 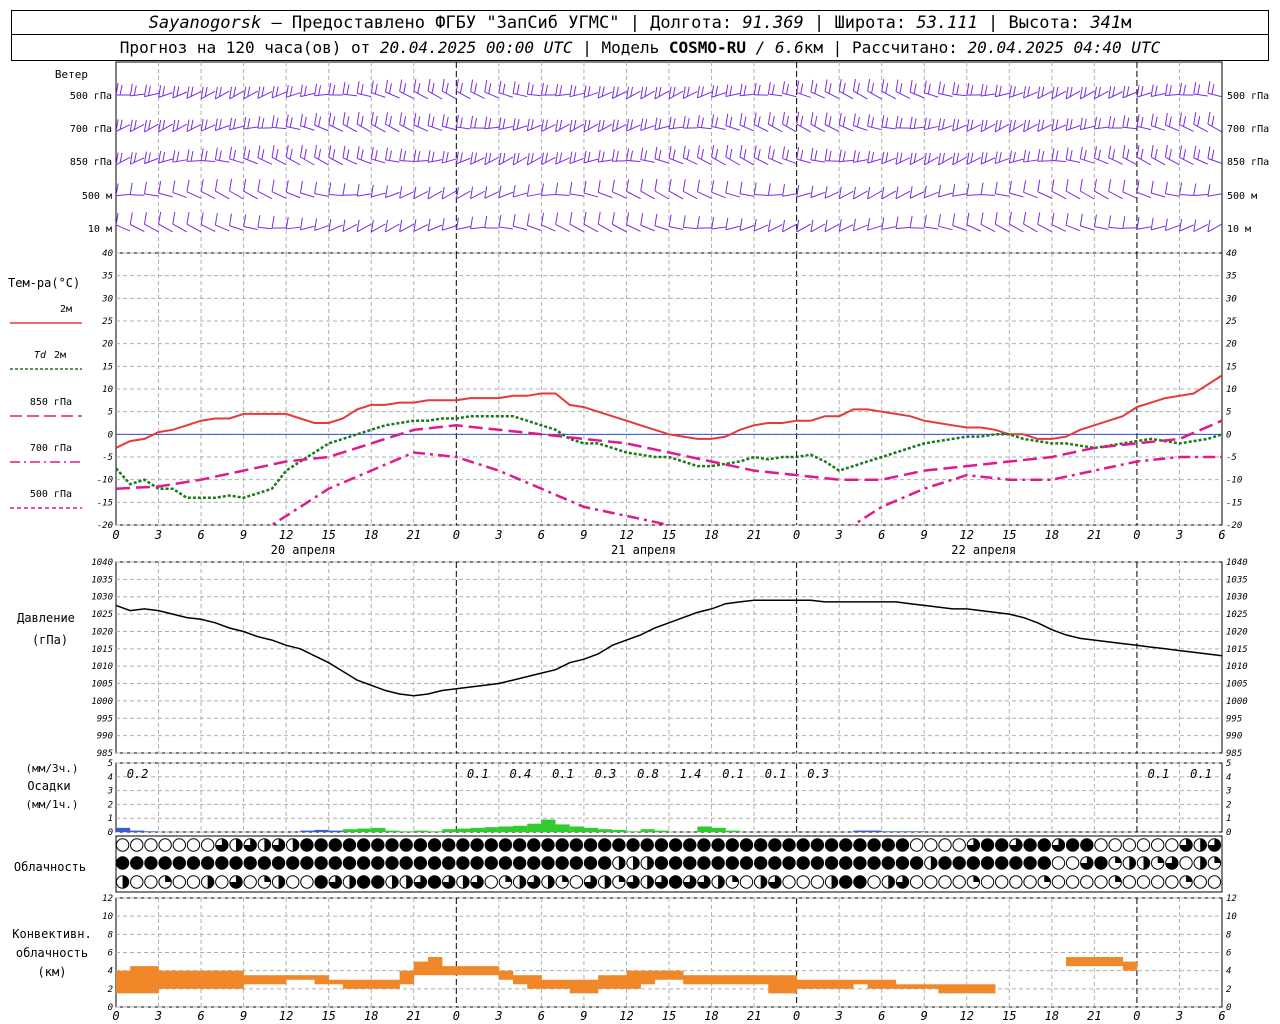 I want to click on cloud-symbol-fill, so click(x=281, y=882).